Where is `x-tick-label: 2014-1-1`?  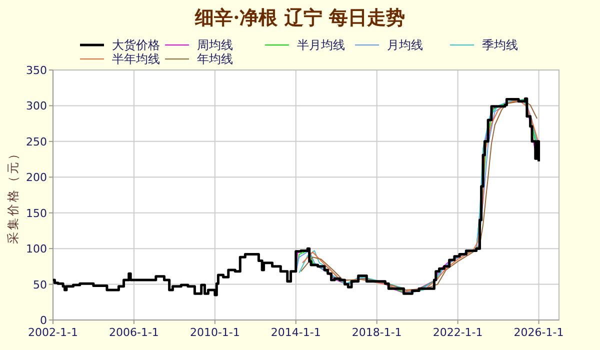 x-tick-label: 2014-1-1 is located at coordinates (295, 332).